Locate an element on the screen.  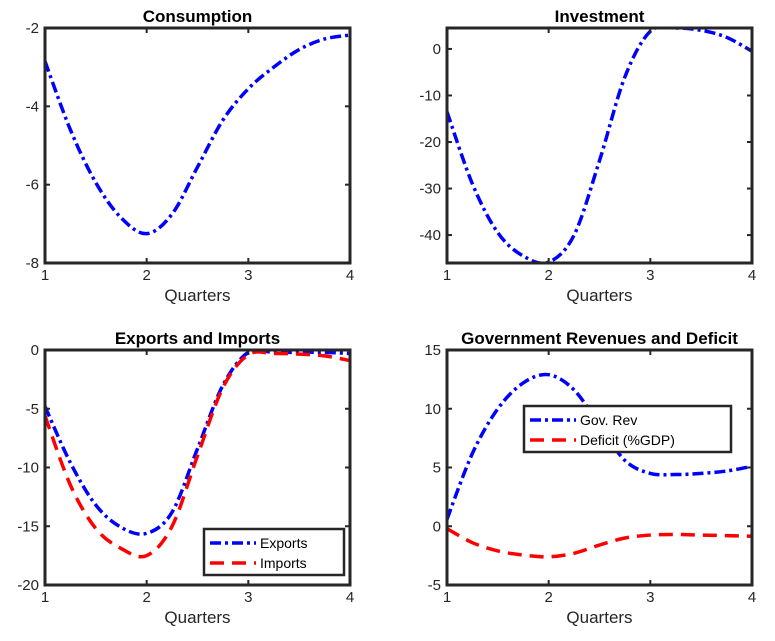
y-tick-label: -8 is located at coordinates (32, 263).